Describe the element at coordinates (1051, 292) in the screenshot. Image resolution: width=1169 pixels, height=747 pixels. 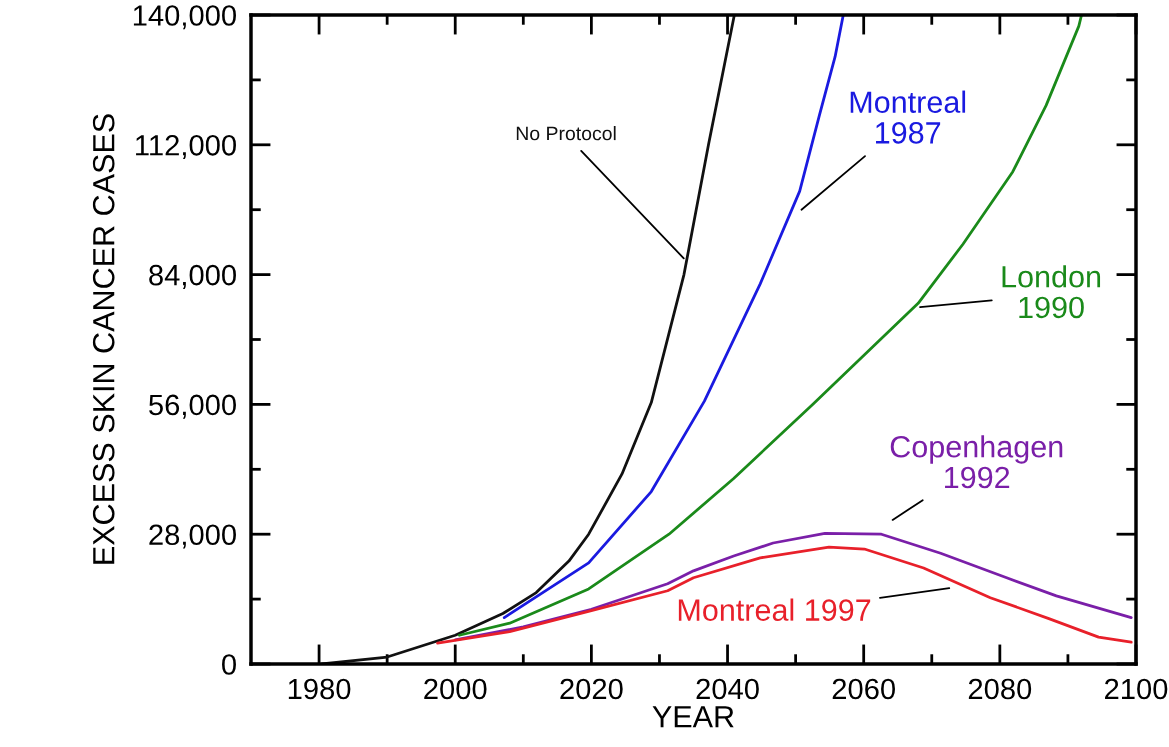
I see `series-label: London 1990` at that location.